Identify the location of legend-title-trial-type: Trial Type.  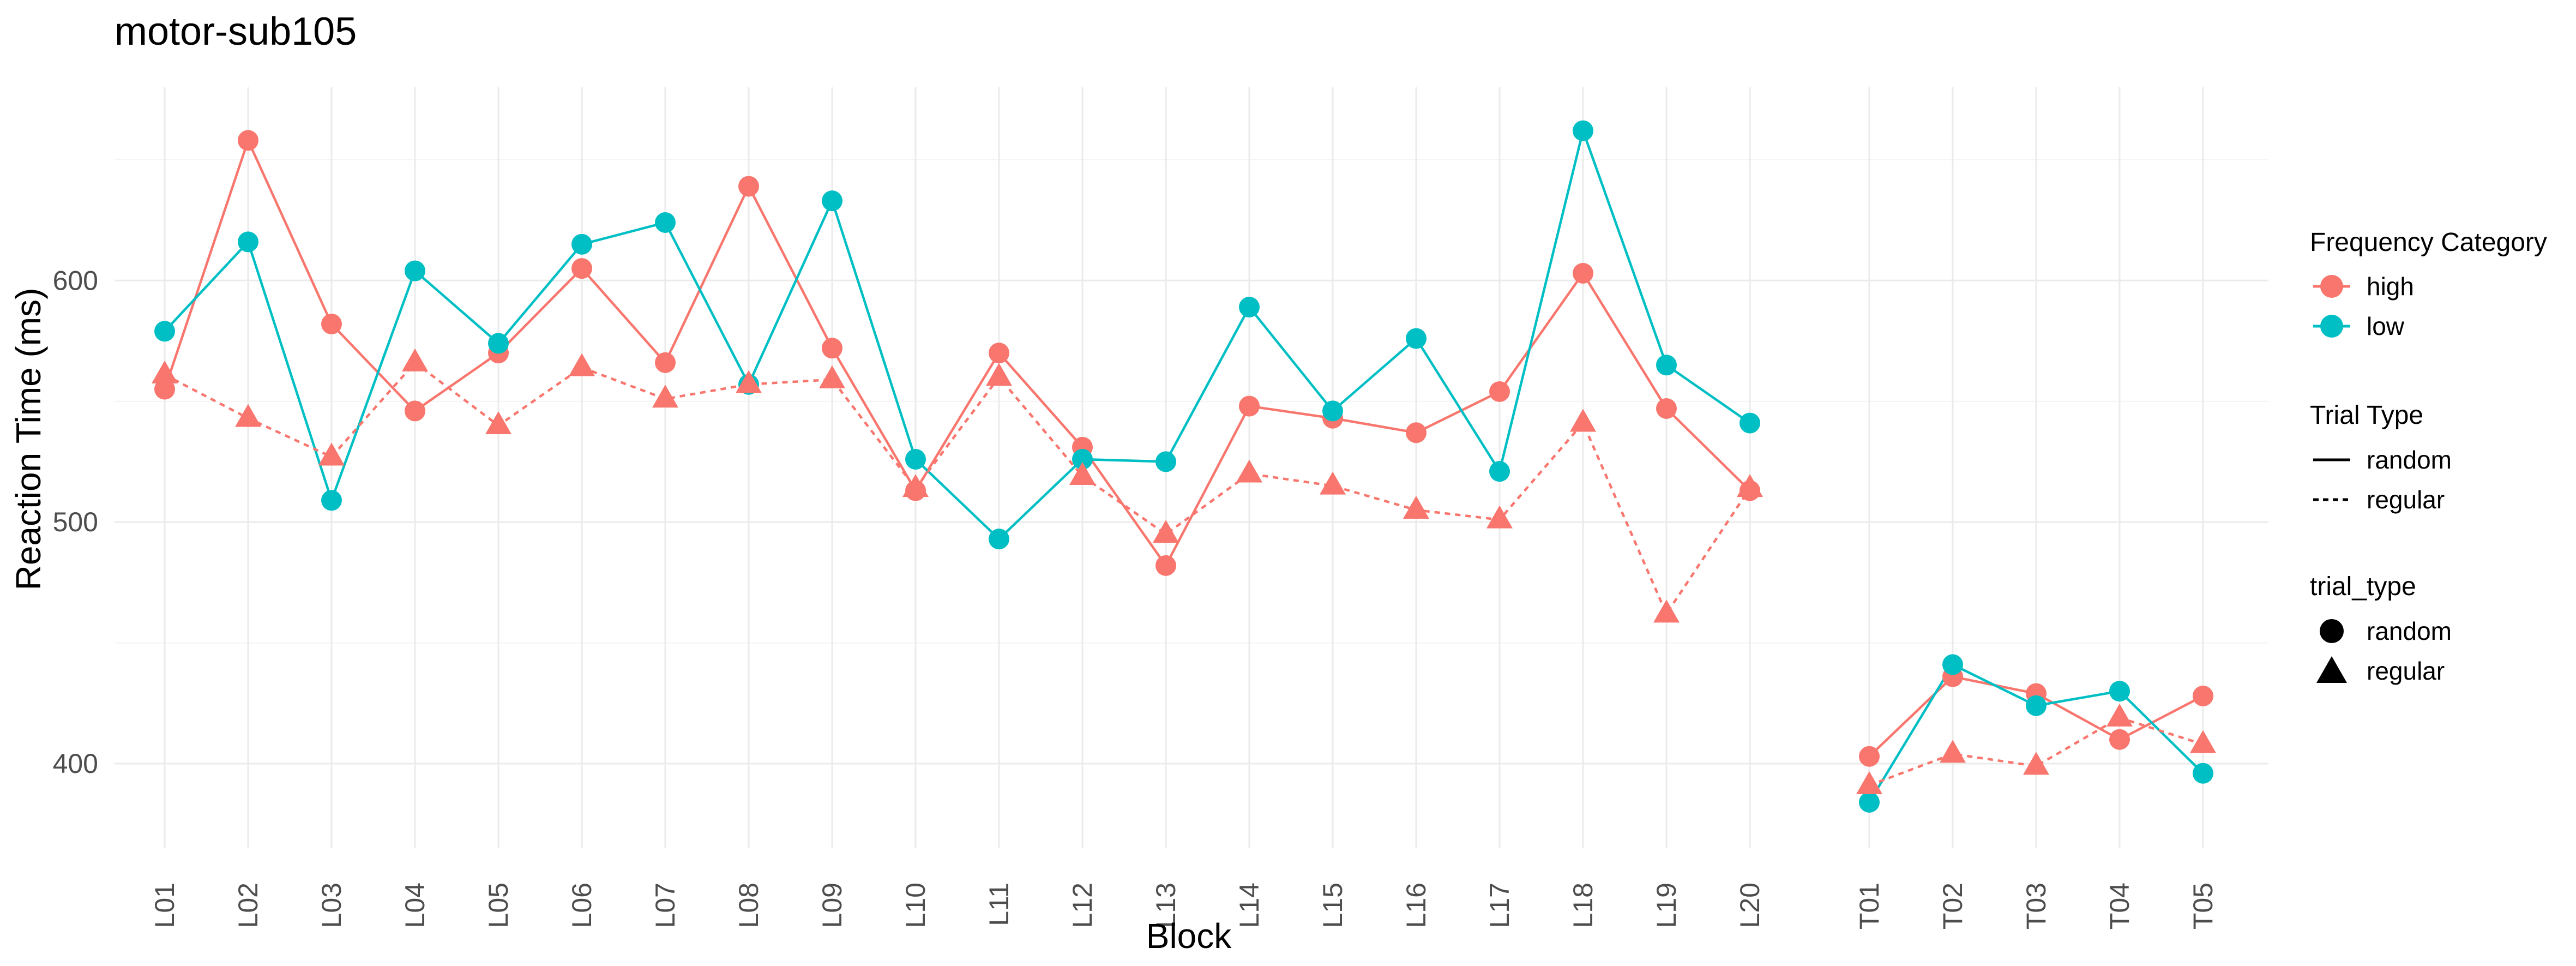
(2366, 415).